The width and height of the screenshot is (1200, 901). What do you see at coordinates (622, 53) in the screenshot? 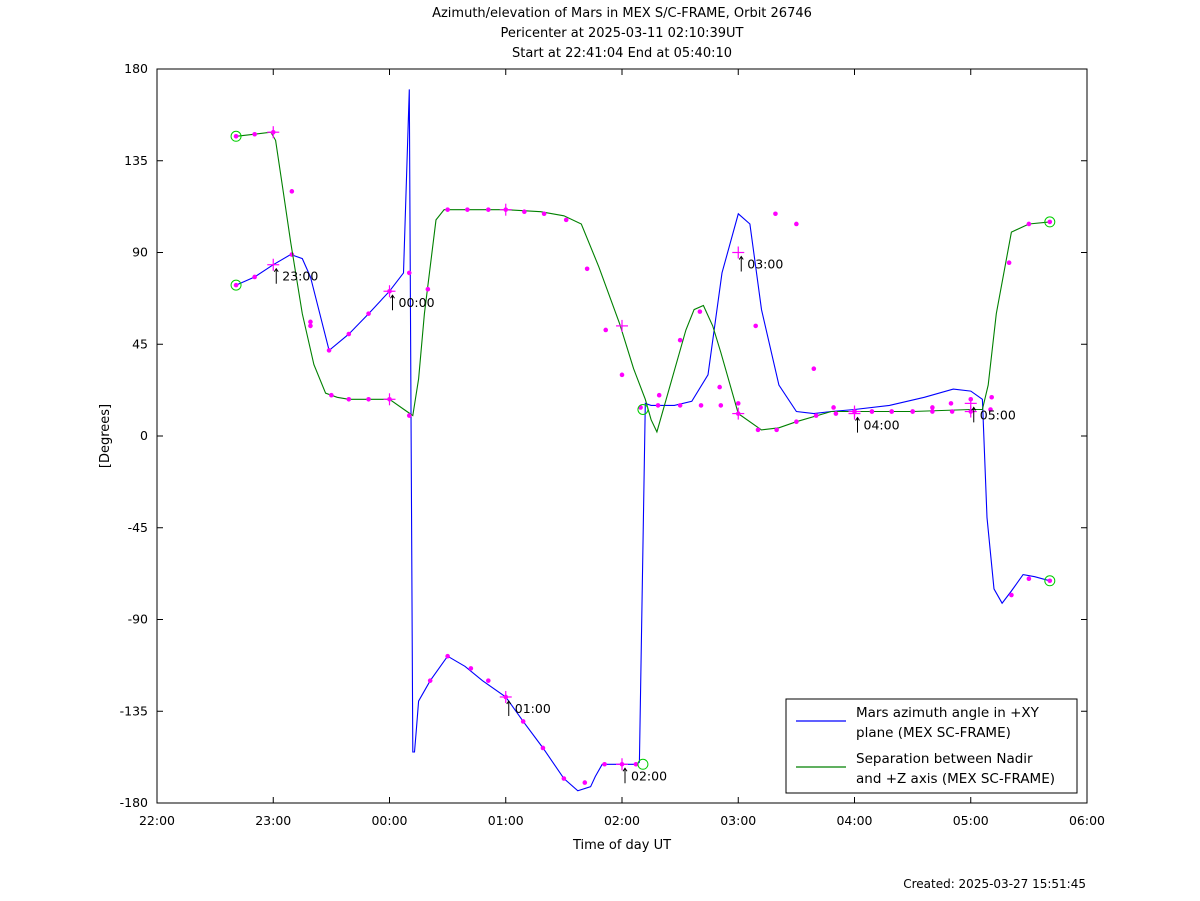
I see `chart-title-line: Start at 22:41:04 End at 05:40:10` at bounding box center [622, 53].